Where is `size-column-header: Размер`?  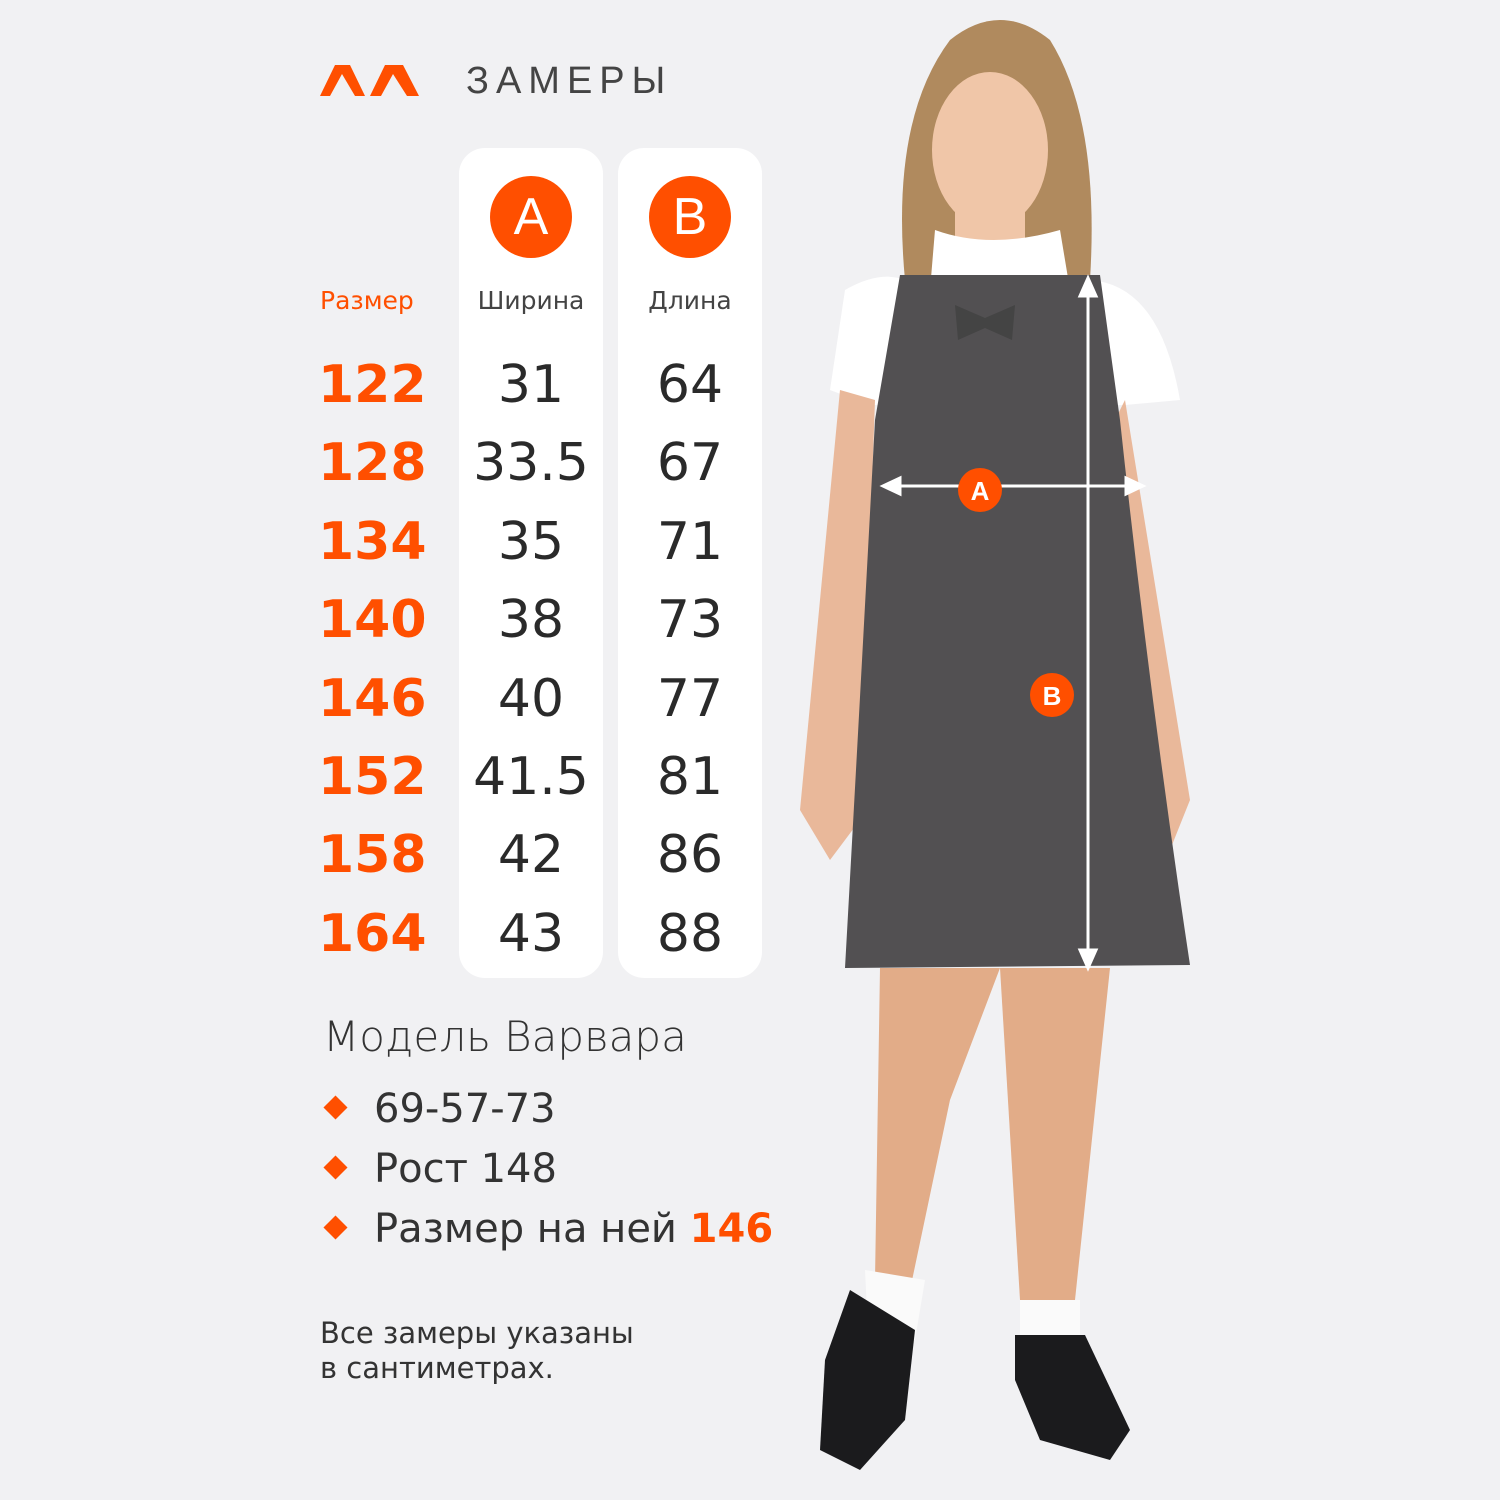 size-column-header: Размер is located at coordinates (367, 300).